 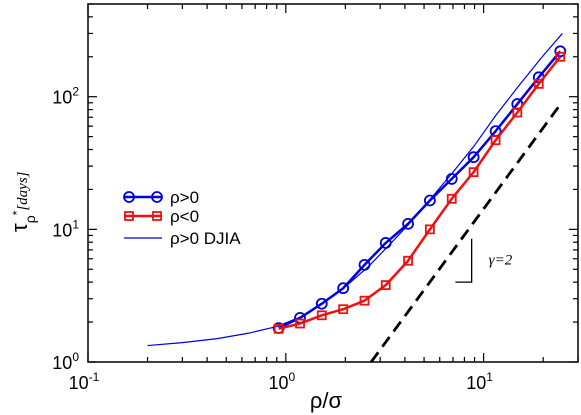 What do you see at coordinates (281, 381) in the screenshot?
I see `x-tick-label: 10⁰` at bounding box center [281, 381].